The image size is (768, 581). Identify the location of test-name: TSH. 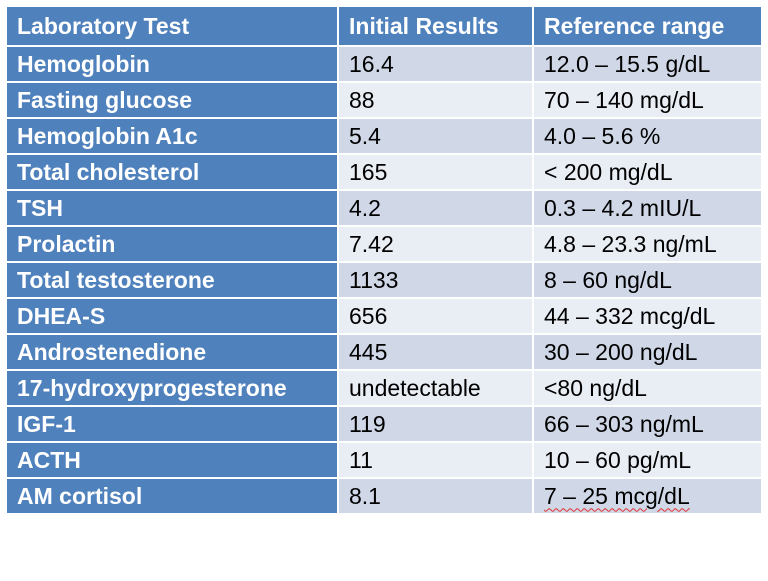
(172, 208).